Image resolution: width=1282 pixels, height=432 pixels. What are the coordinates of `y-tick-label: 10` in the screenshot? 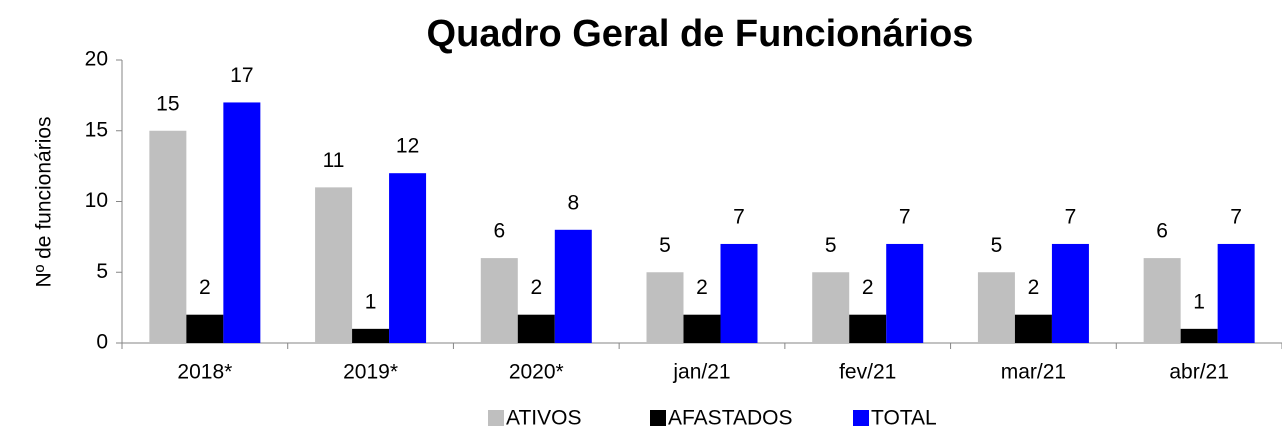 It's located at (96, 200).